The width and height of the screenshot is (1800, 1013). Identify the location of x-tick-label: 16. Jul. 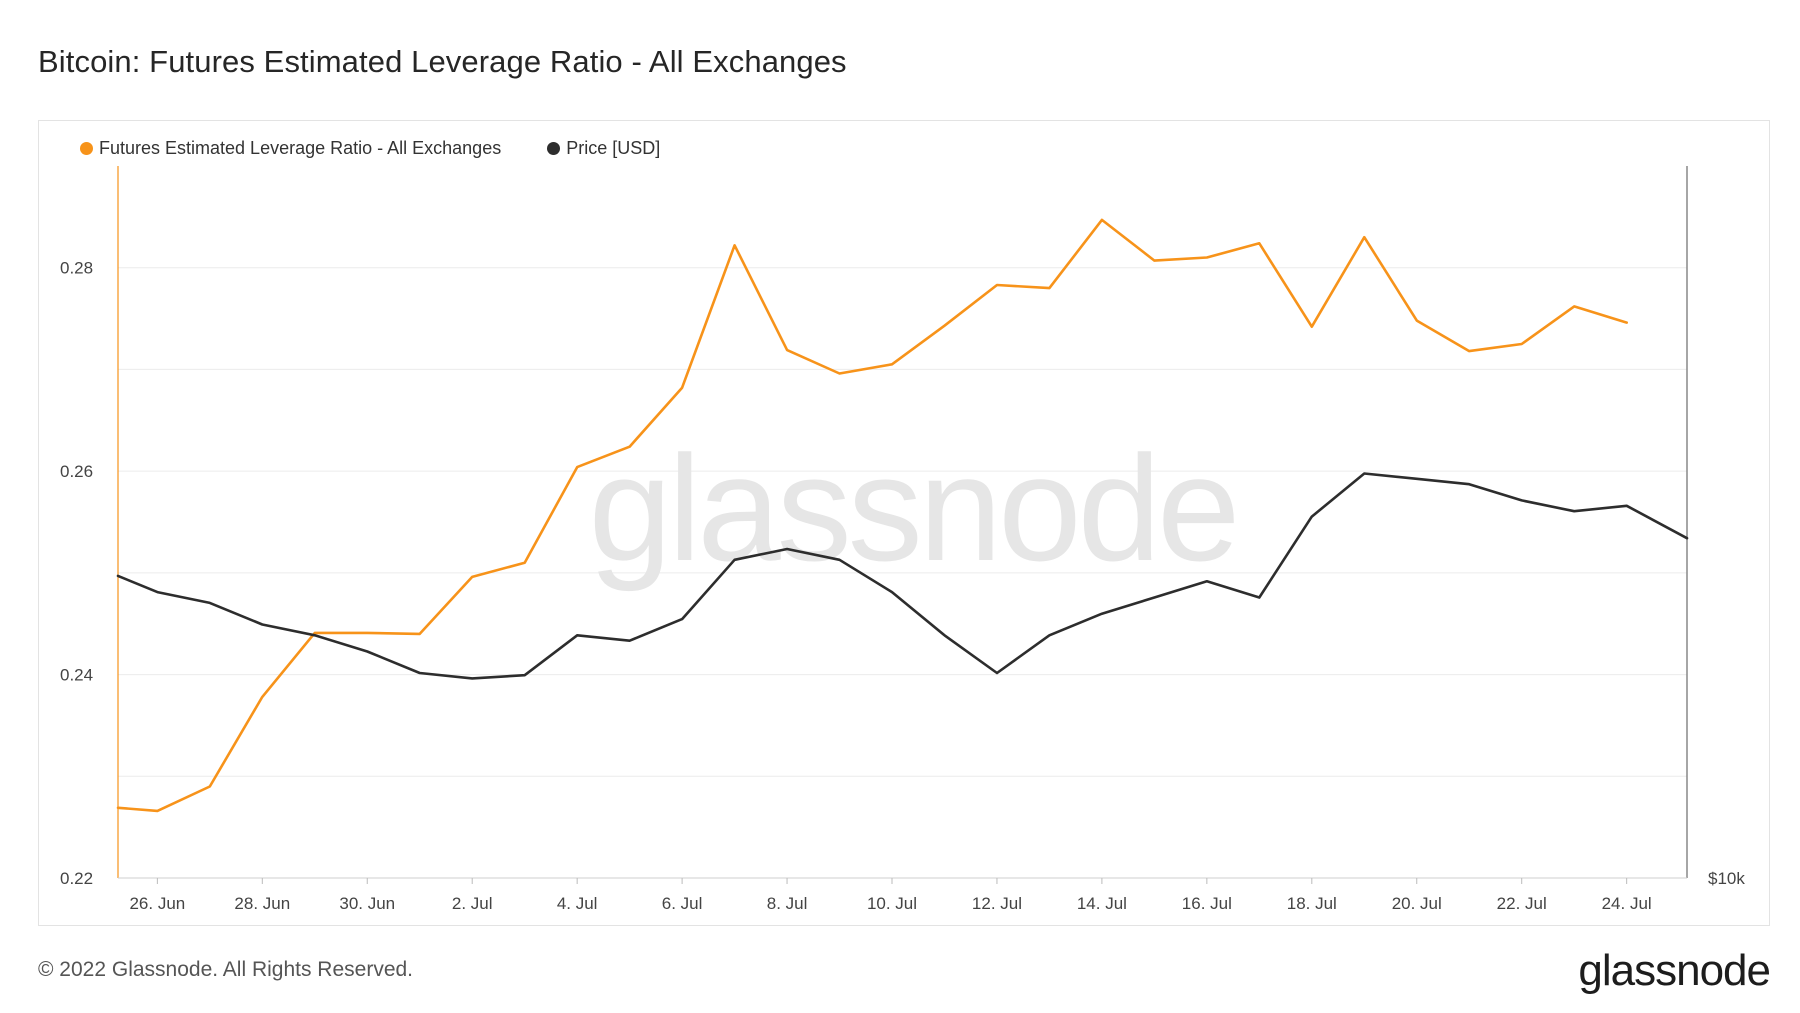
(1207, 903).